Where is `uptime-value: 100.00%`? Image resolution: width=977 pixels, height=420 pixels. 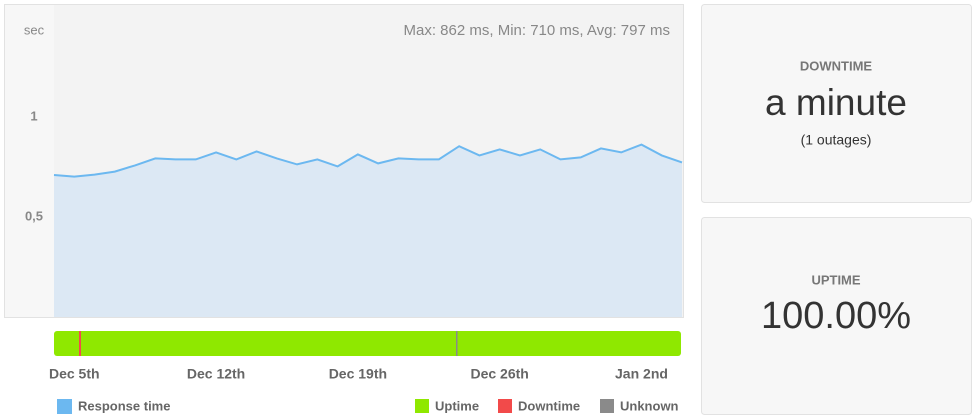
uptime-value: 100.00% is located at coordinates (836, 316).